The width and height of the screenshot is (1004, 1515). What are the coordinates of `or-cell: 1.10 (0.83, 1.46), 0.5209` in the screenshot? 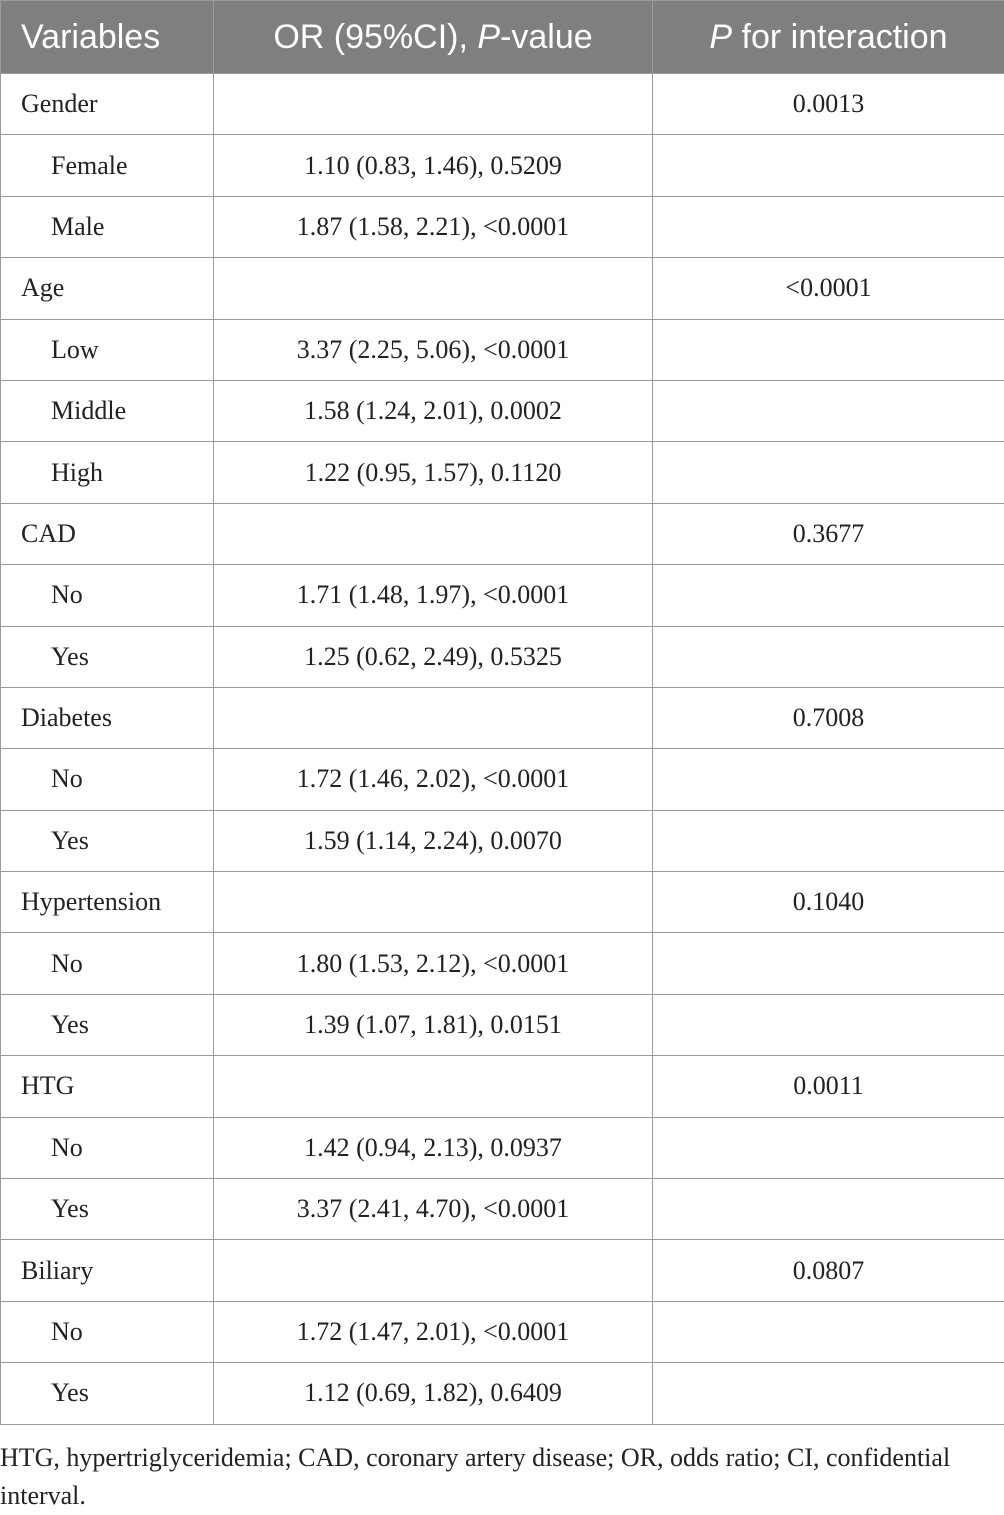 It's located at (433, 165).